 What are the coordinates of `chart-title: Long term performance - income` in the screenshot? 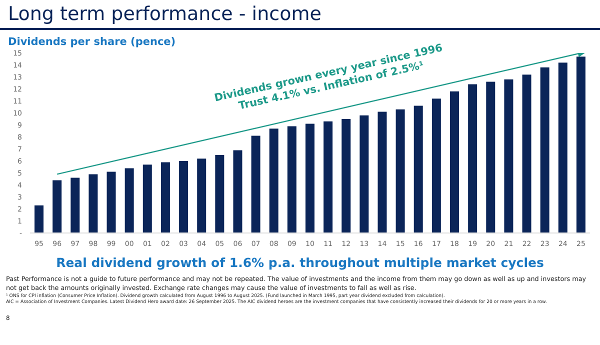 It's located at (165, 14).